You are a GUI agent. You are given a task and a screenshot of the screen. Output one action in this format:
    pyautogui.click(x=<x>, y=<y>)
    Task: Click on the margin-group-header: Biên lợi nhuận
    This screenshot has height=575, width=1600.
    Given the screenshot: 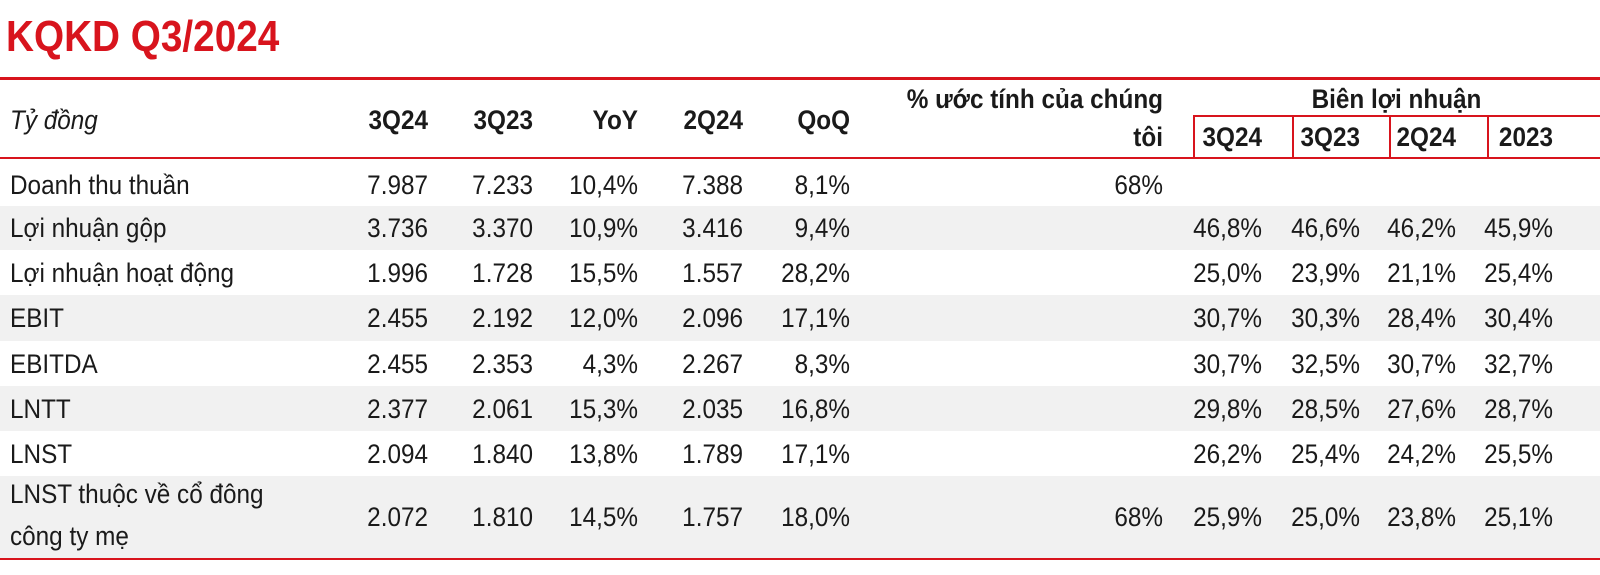 What is the action you would take?
    pyautogui.click(x=1396, y=99)
    